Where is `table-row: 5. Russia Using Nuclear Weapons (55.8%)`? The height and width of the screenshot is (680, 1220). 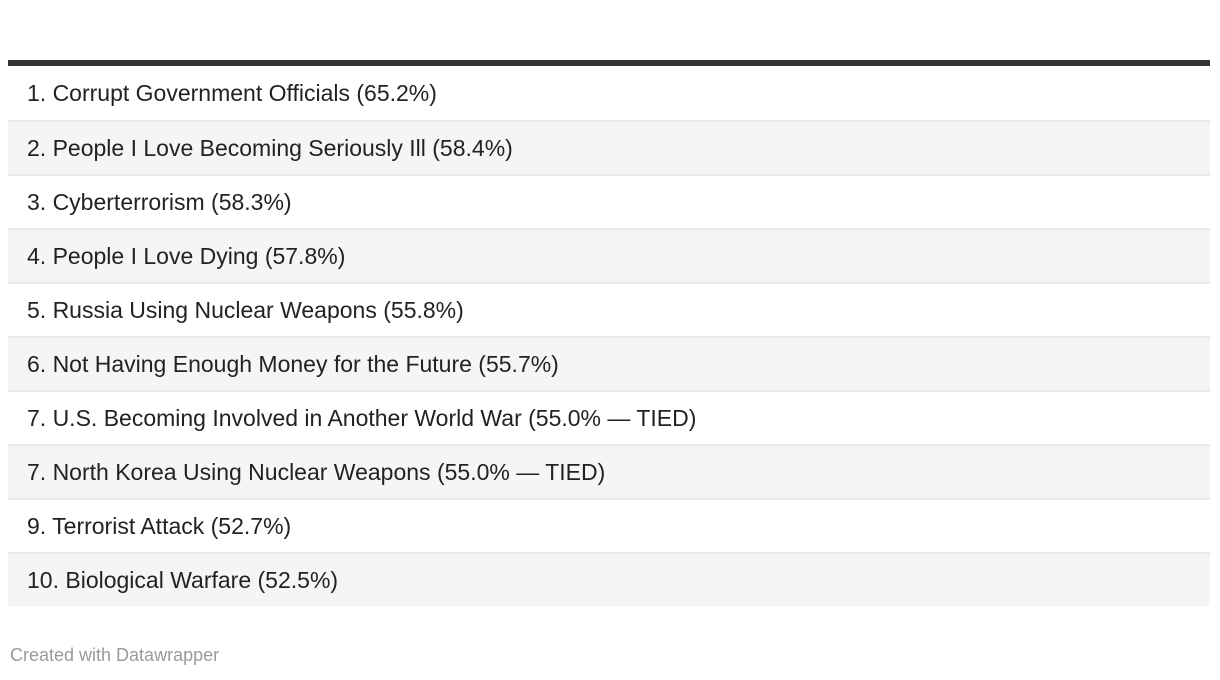 table-row: 5. Russia Using Nuclear Weapons (55.8%) is located at coordinates (609, 309).